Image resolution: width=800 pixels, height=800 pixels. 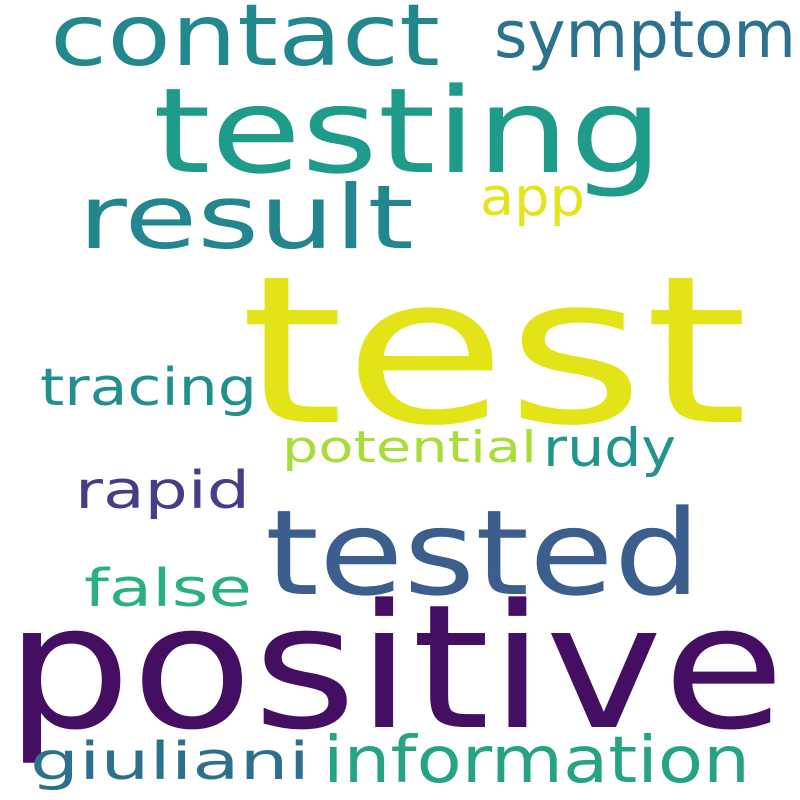 What do you see at coordinates (483, 553) in the screenshot?
I see `word-tested: tested` at bounding box center [483, 553].